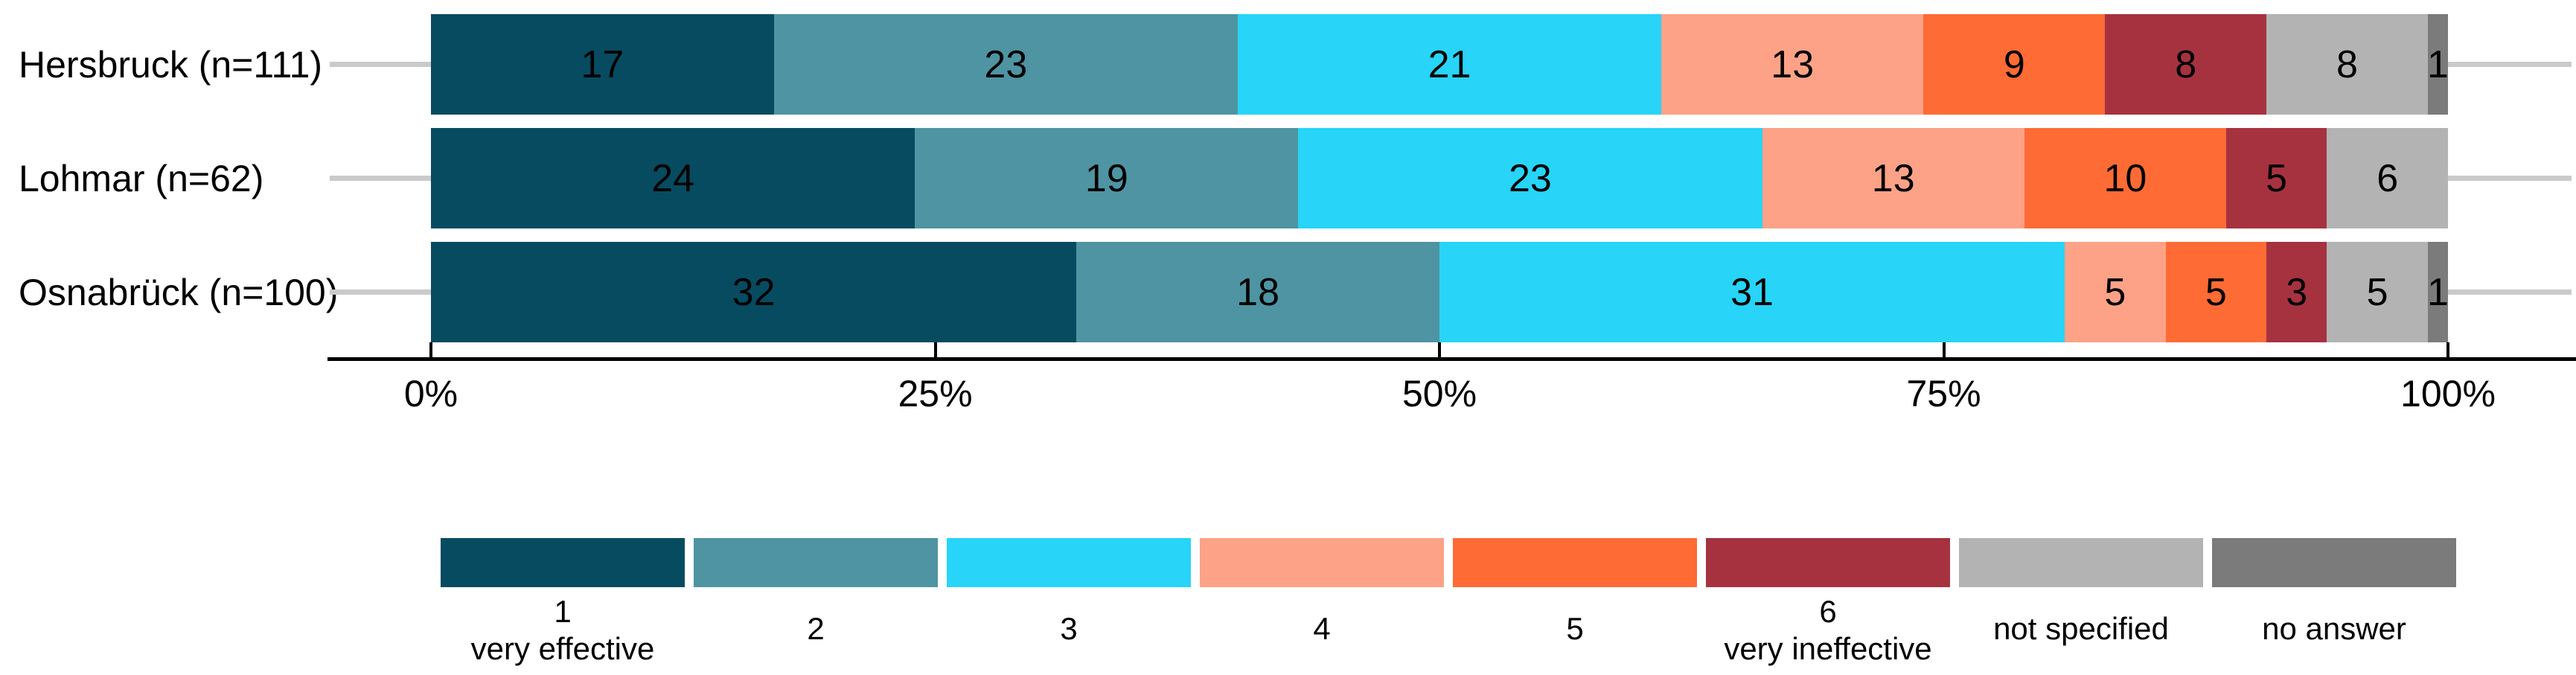  I want to click on segment-value-label: 17, so click(602, 64).